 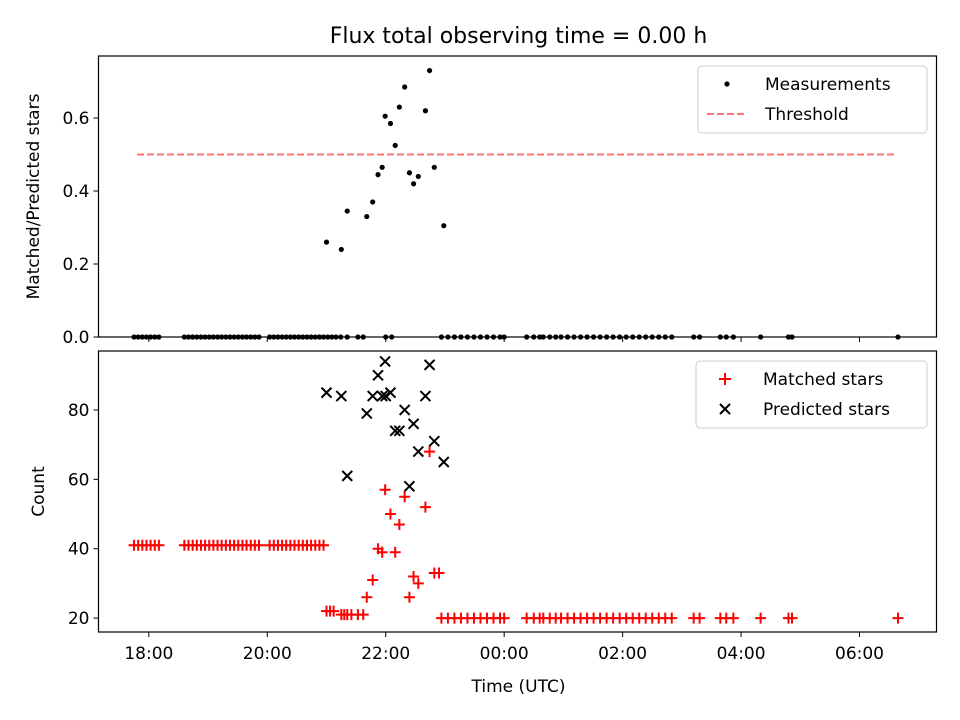 I want to click on bottom-legend-box, so click(x=811, y=394).